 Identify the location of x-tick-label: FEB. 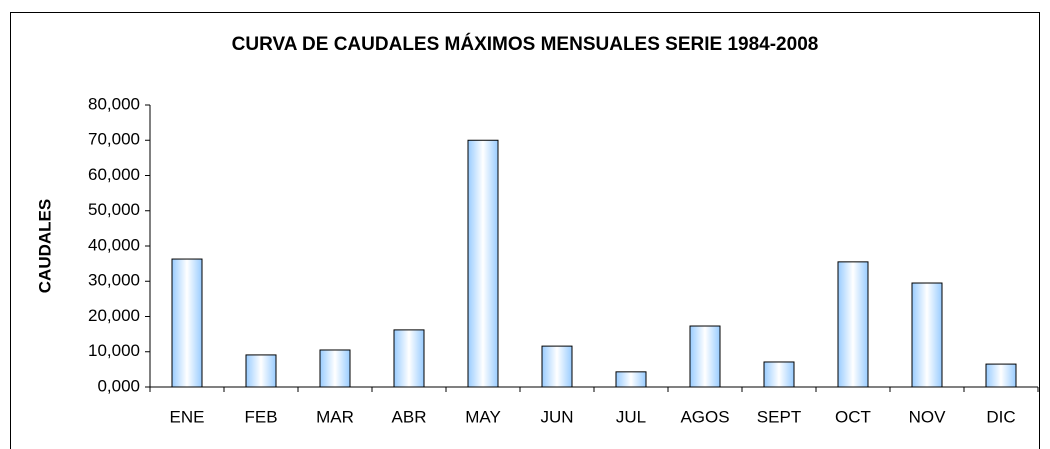
(260, 416).